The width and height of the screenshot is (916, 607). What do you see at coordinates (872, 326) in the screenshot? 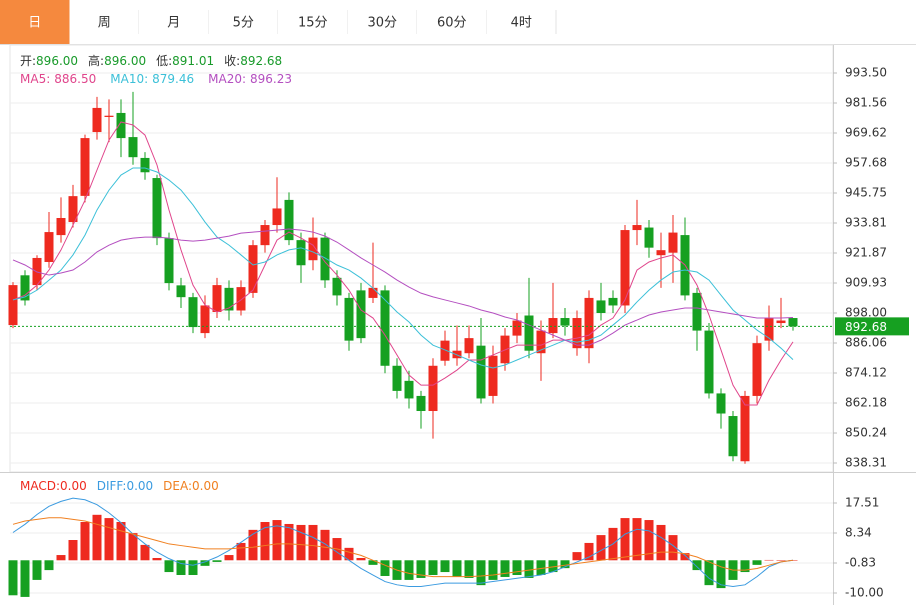
I see `last-price-box` at bounding box center [872, 326].